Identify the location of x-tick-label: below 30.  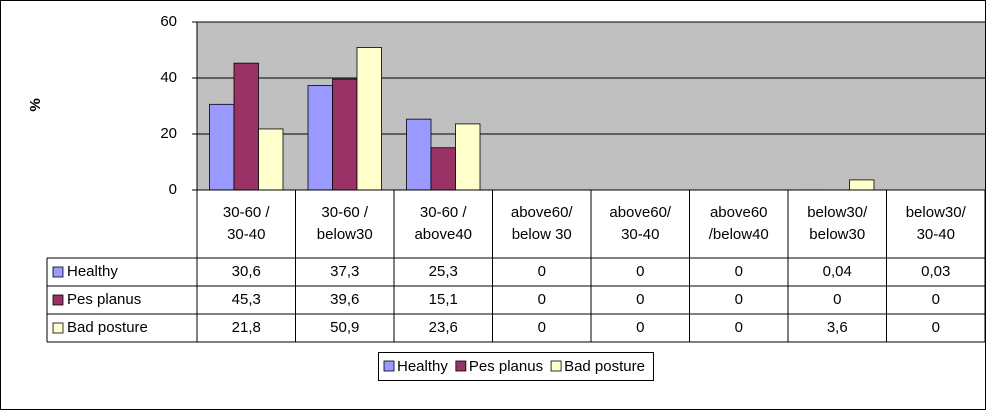
(542, 234).